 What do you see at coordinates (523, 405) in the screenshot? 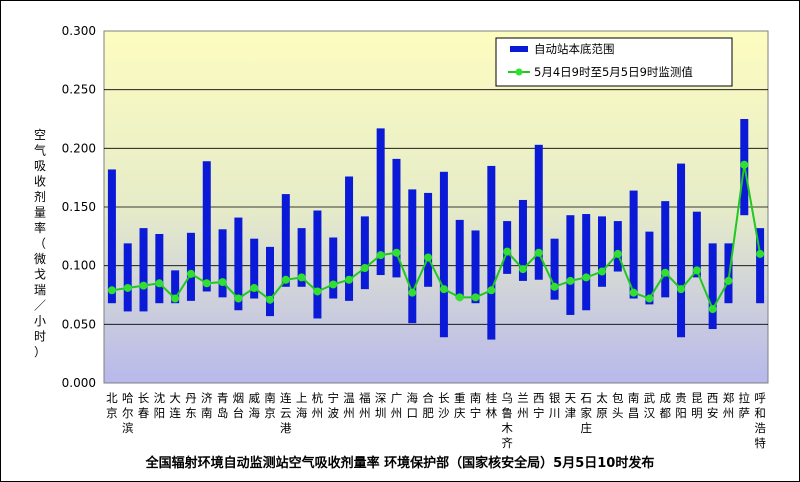
I see `x-category-label: 兰州` at bounding box center [523, 405].